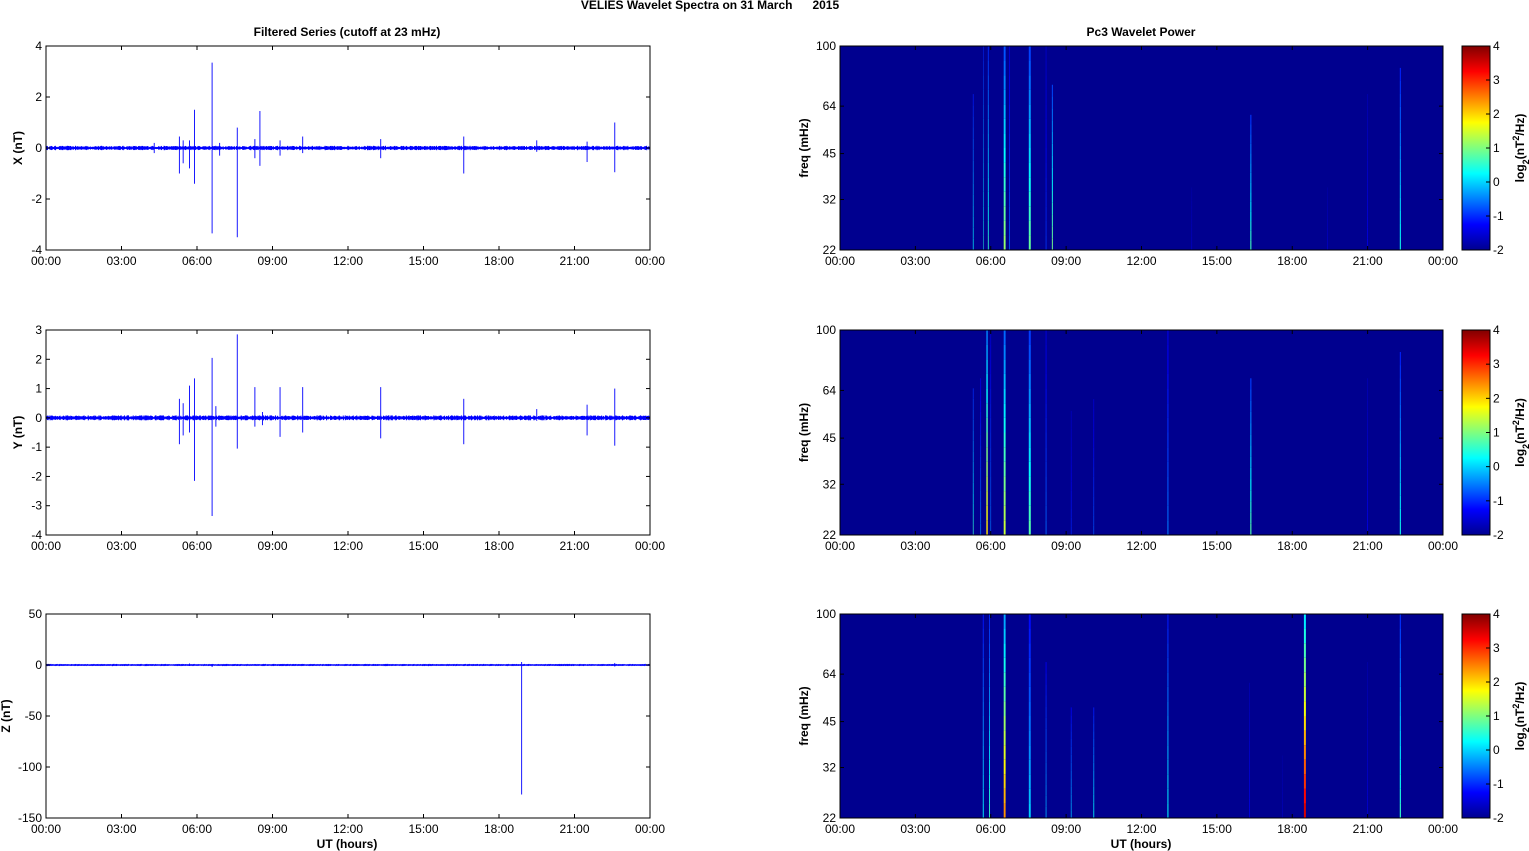 The image size is (1529, 851). What do you see at coordinates (38, 97) in the screenshot?
I see `y-tick-label: 2` at bounding box center [38, 97].